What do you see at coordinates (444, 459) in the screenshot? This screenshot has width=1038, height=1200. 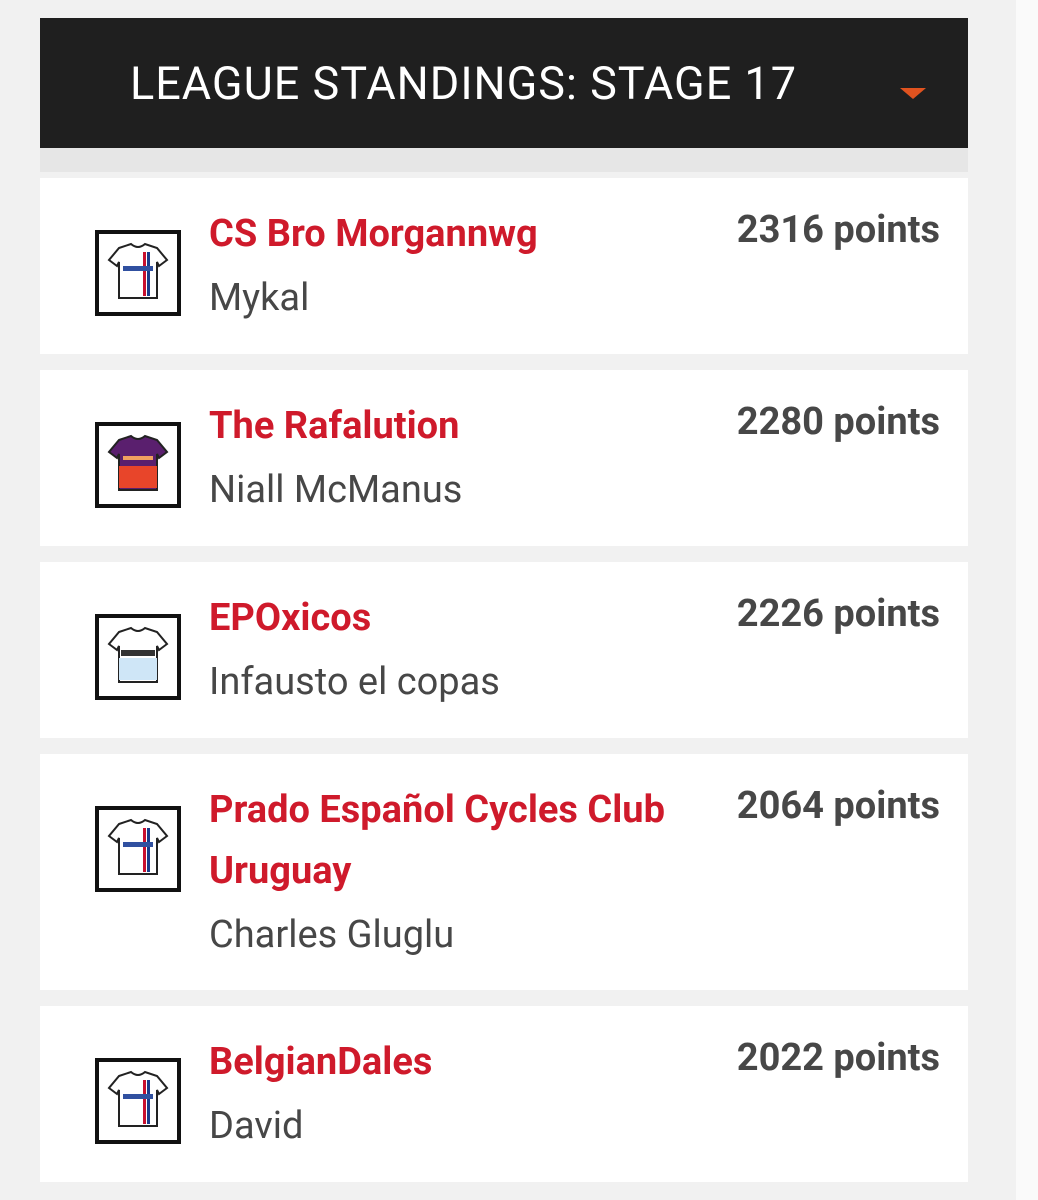 I see `team-info: The Rafalution Niall McManus` at bounding box center [444, 459].